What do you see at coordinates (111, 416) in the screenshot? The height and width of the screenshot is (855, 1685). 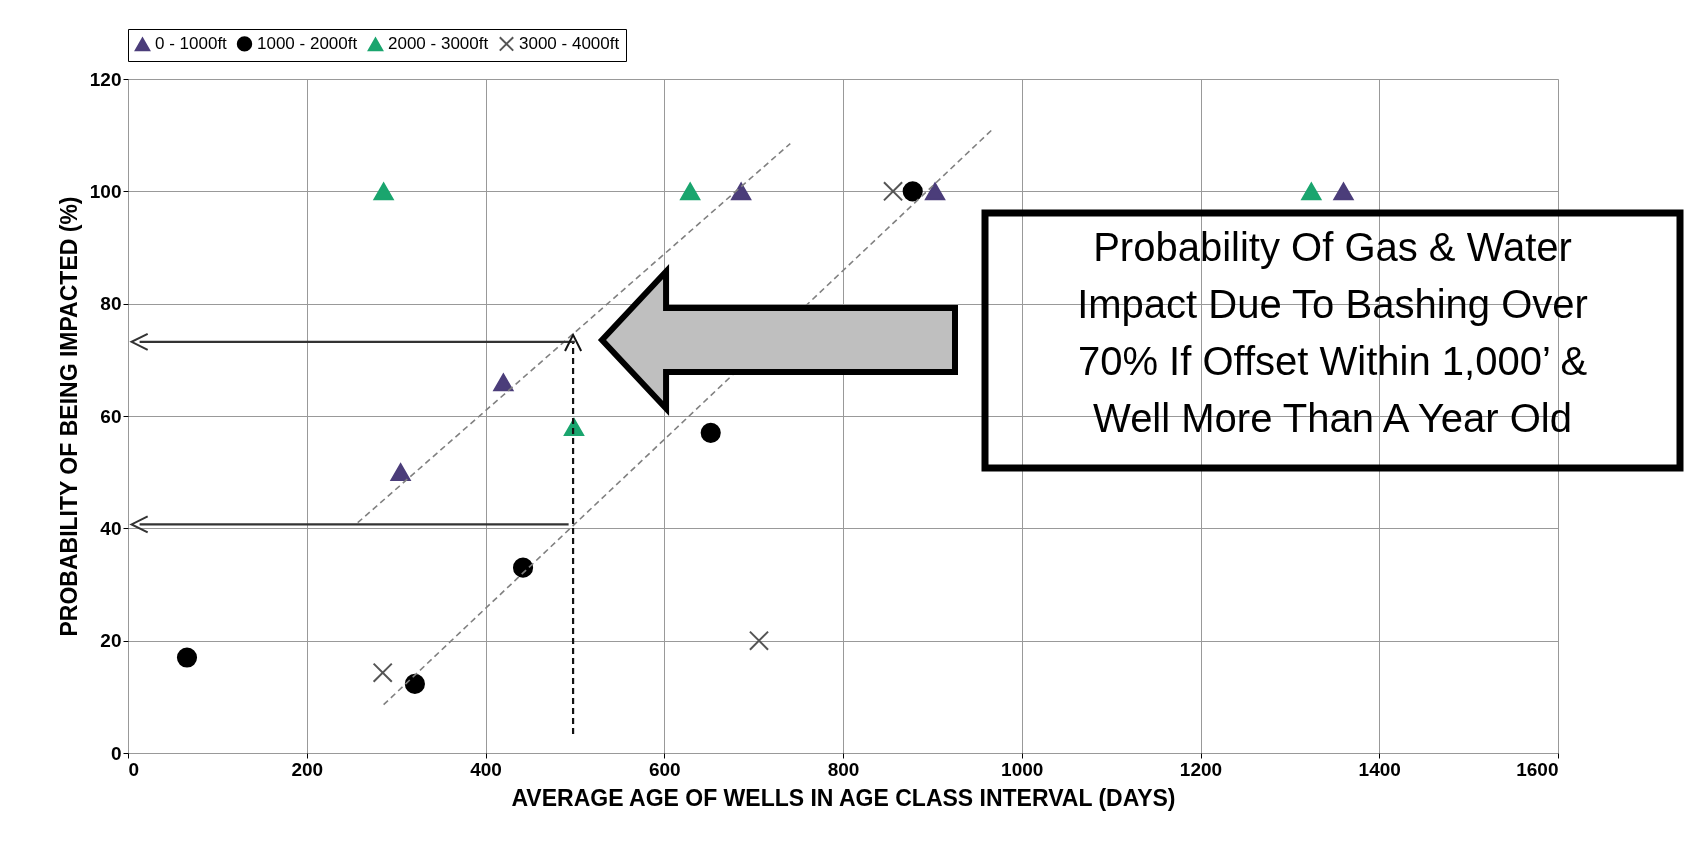 I see `y-tick-label: 60` at bounding box center [111, 416].